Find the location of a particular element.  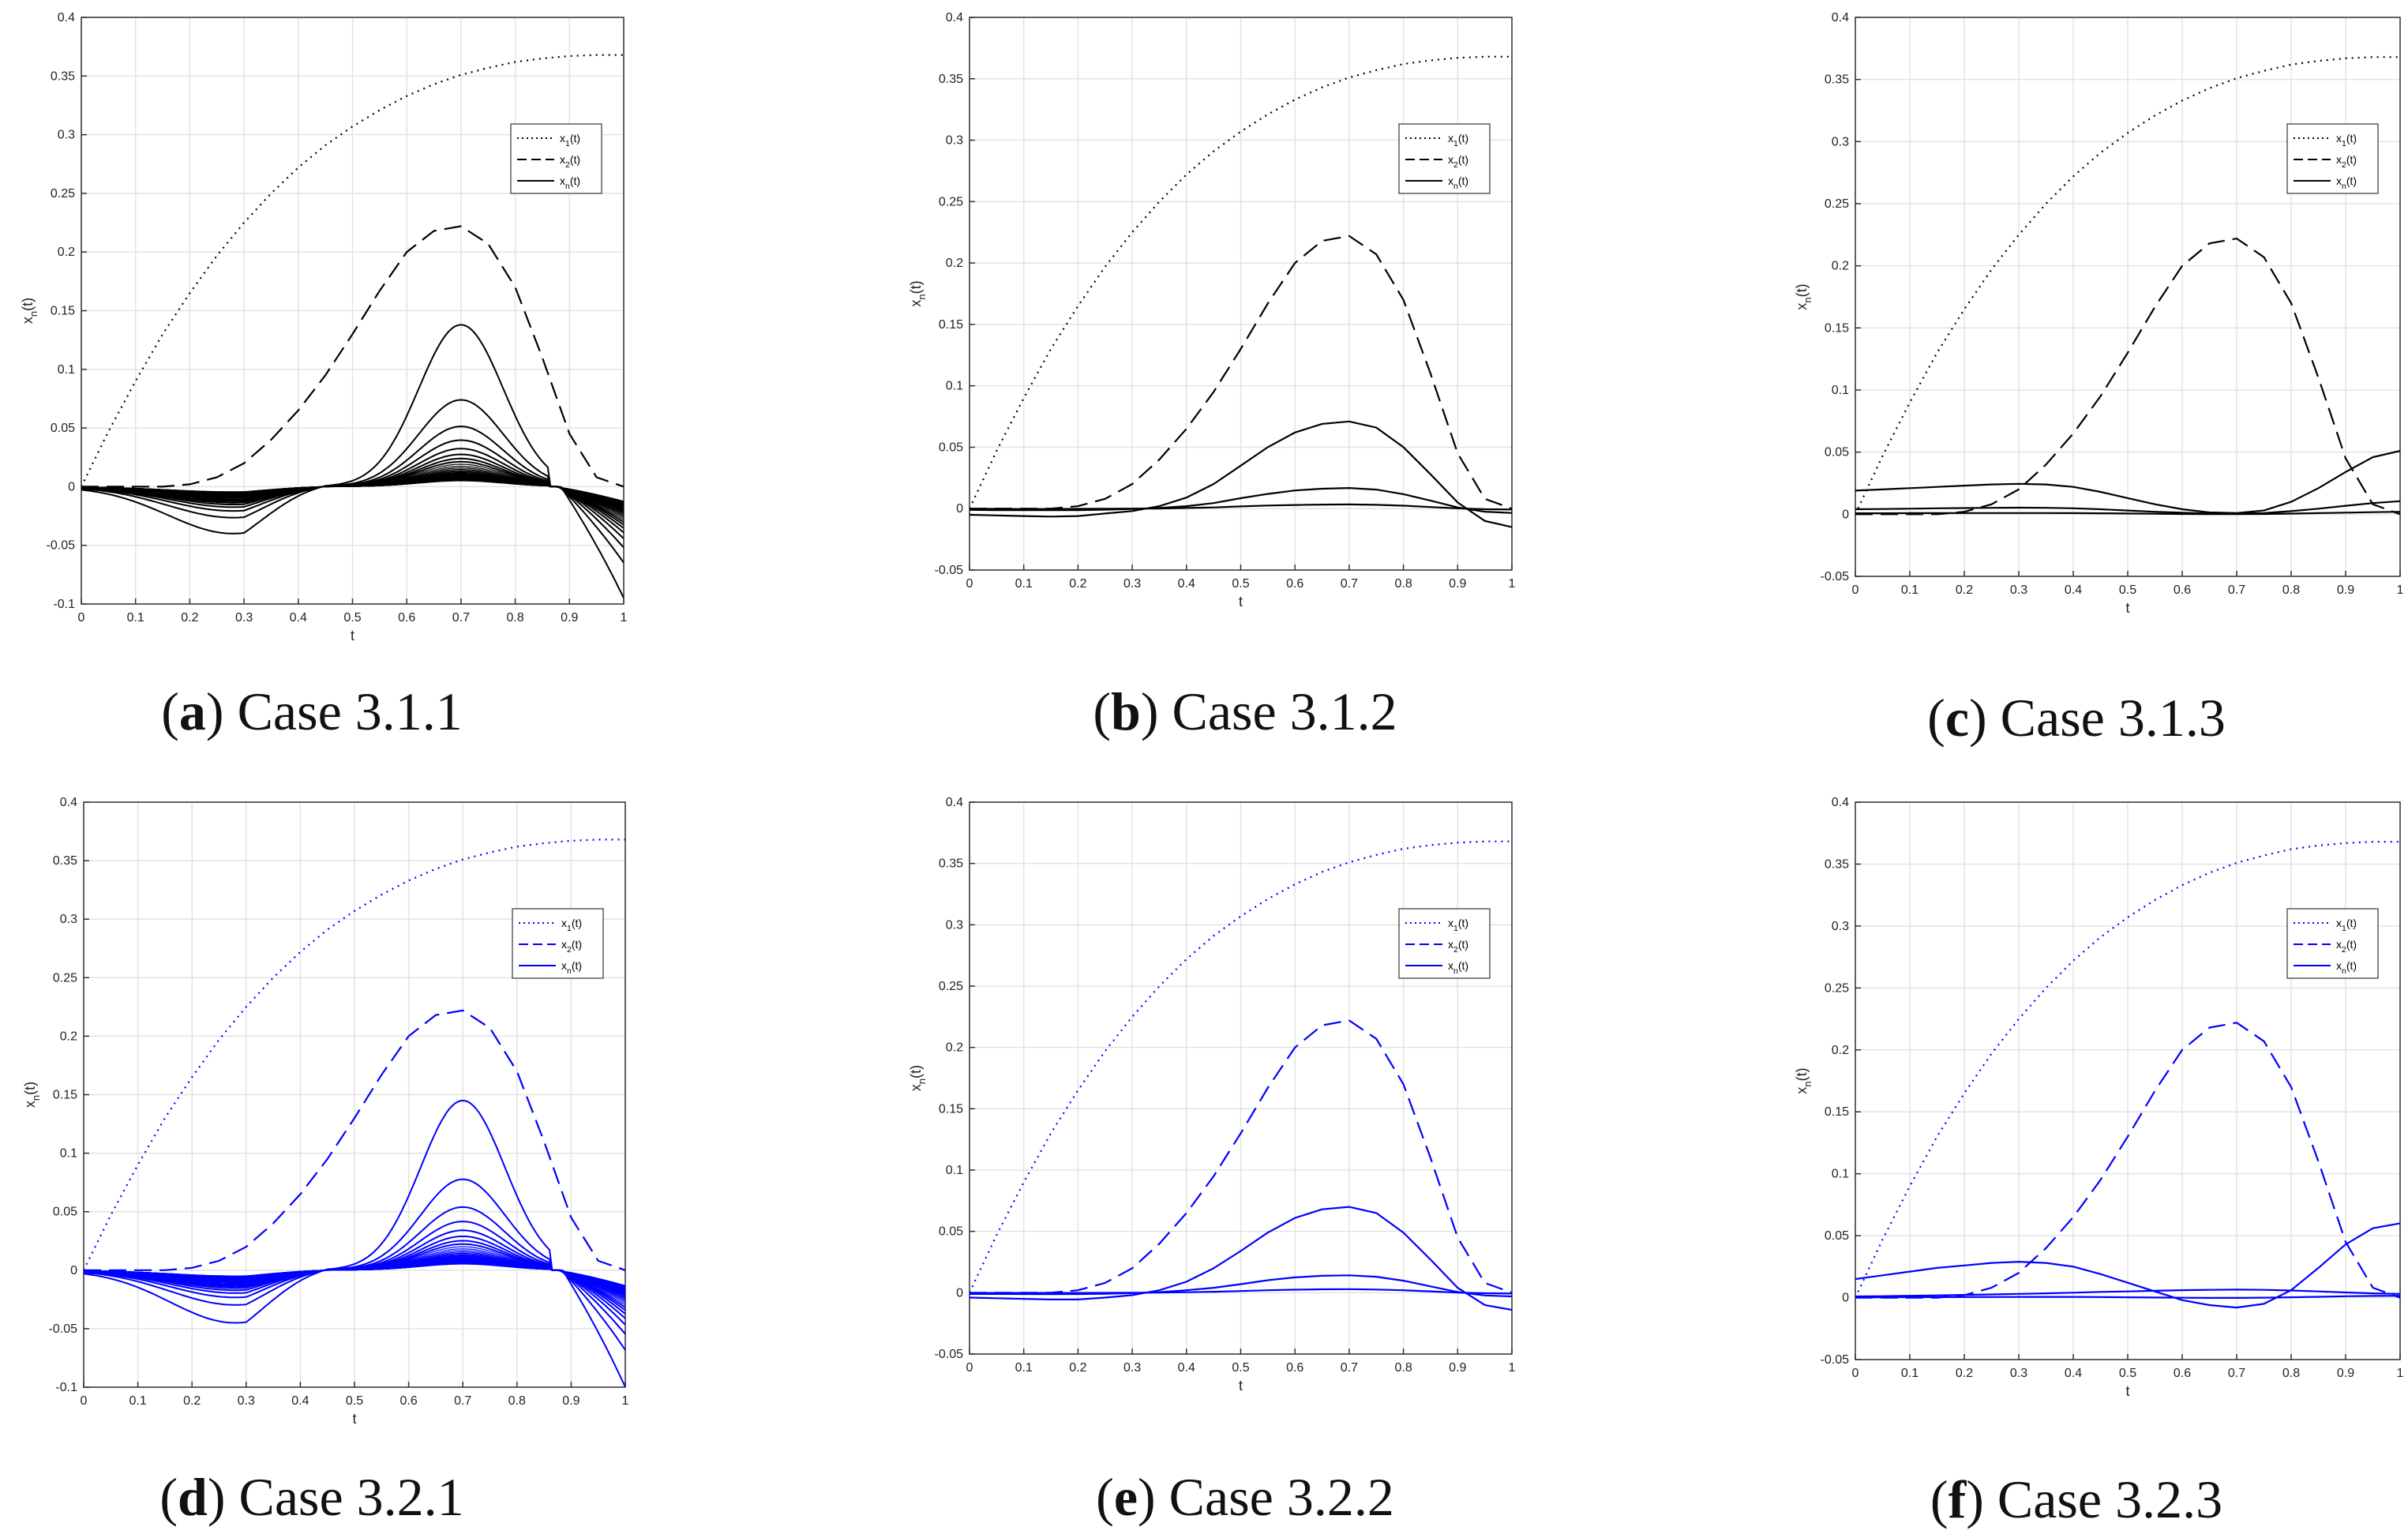

caption-e: (e) Case 3.2.2 is located at coordinates (1245, 1497).